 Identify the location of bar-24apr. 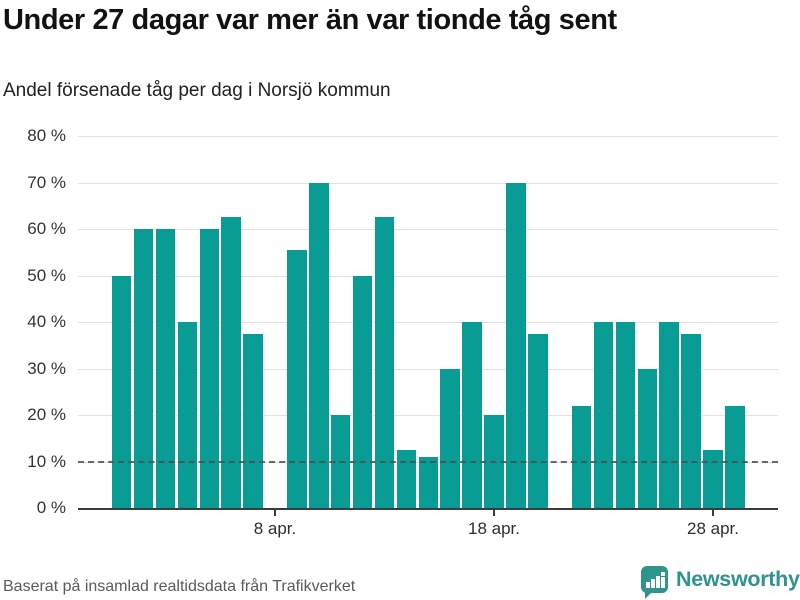
(625, 415).